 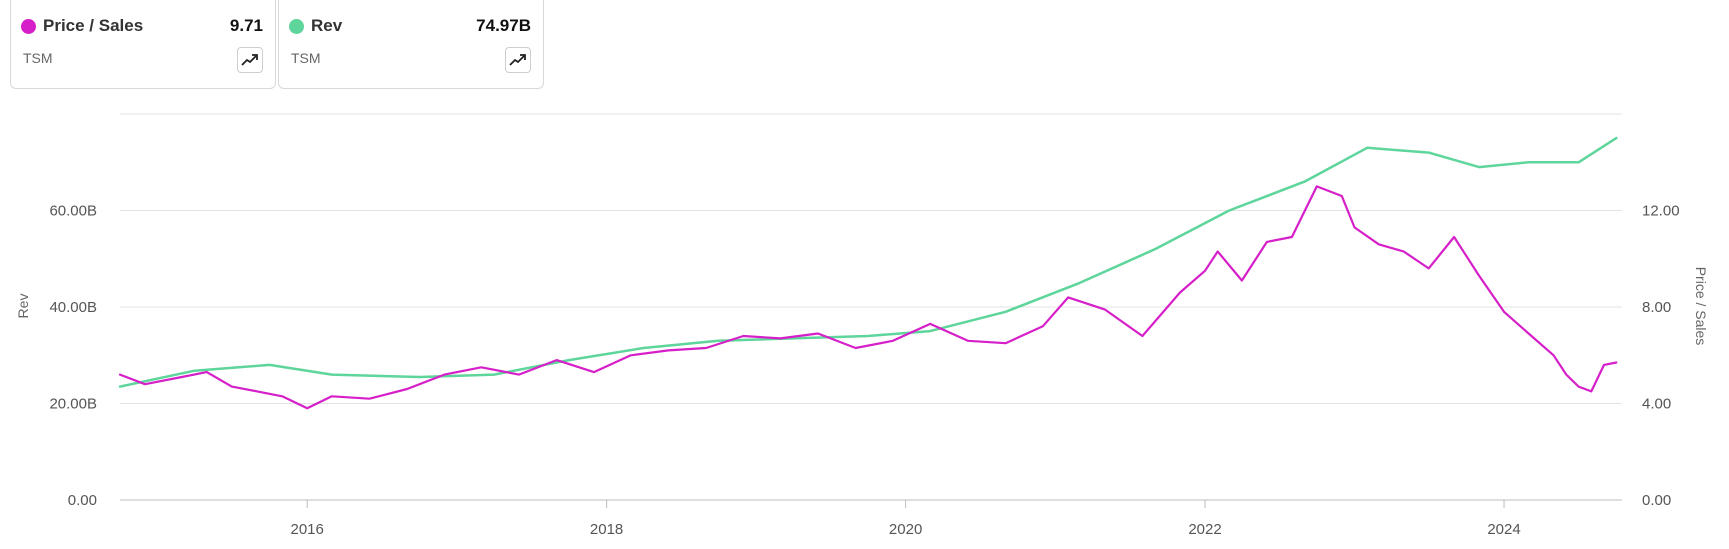 What do you see at coordinates (905, 519) in the screenshot?
I see `x-axis-ticks: 2016 2018 2020 2022 2024` at bounding box center [905, 519].